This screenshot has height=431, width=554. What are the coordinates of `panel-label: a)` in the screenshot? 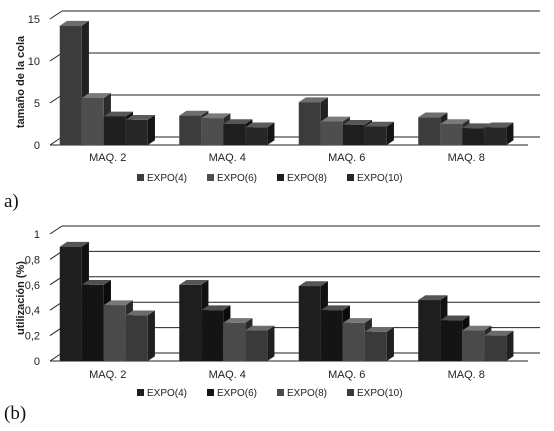 It's located at (11, 201).